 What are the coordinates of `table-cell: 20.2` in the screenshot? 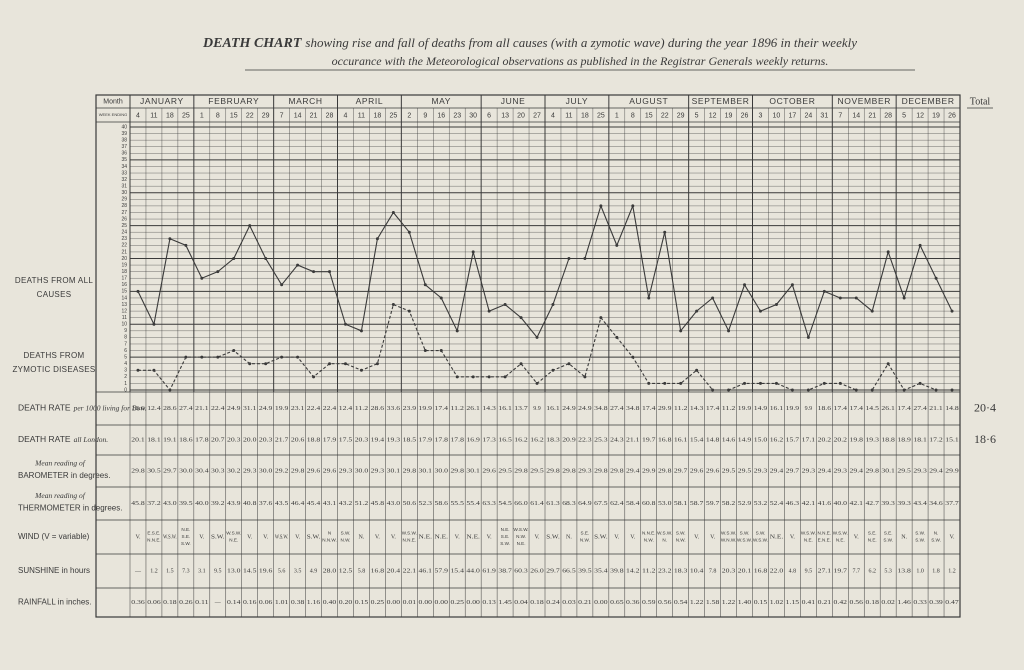 It's located at (840, 440).